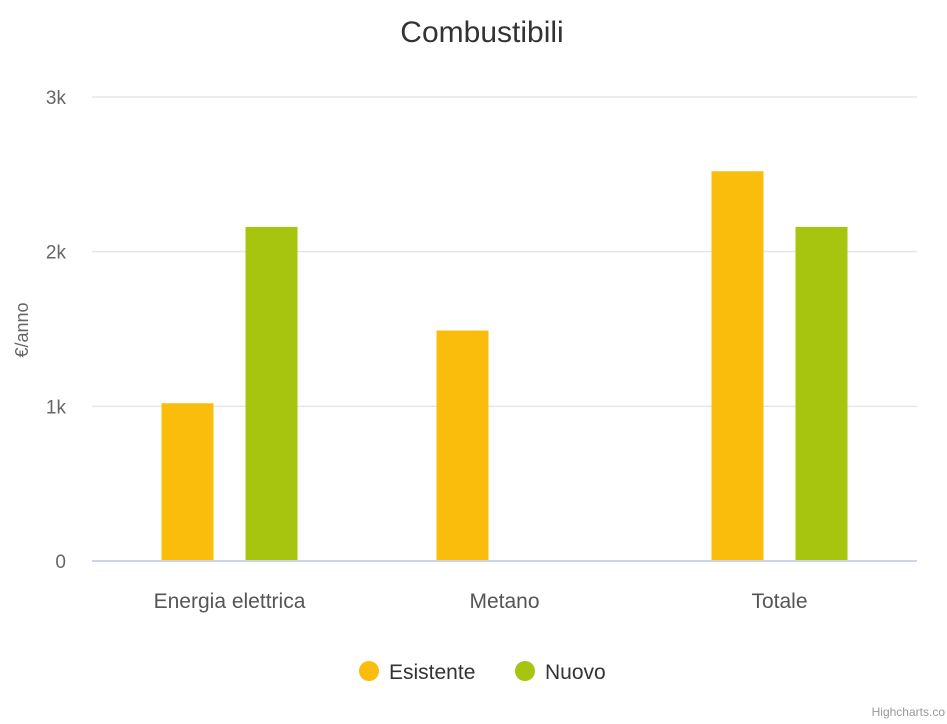 This screenshot has width=947, height=724. Describe the element at coordinates (56, 407) in the screenshot. I see `y-tick-label: 1k` at that location.